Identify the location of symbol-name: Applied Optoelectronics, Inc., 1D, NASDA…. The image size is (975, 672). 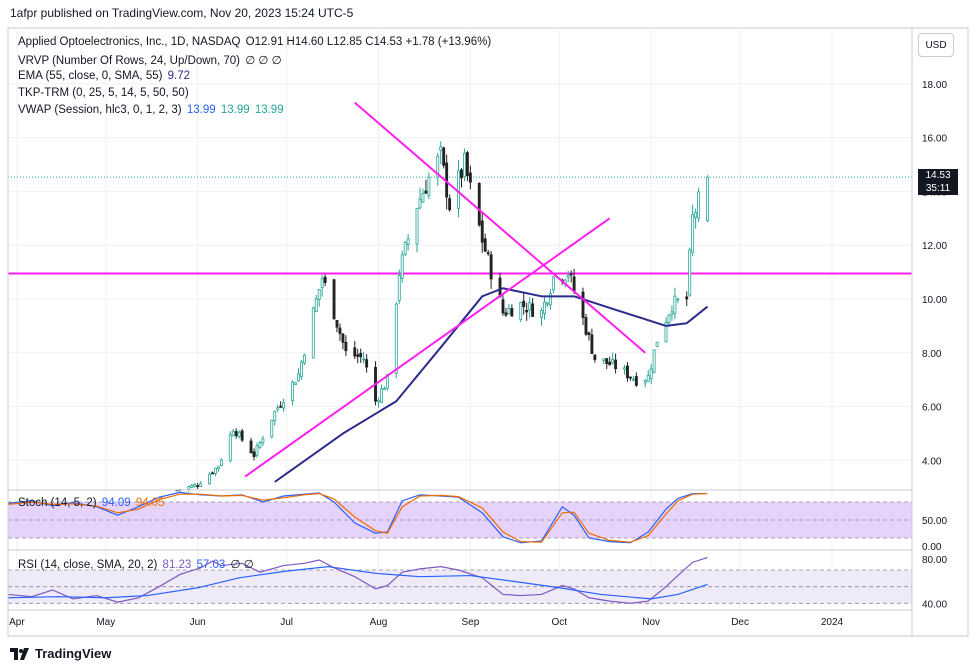
(129, 42).